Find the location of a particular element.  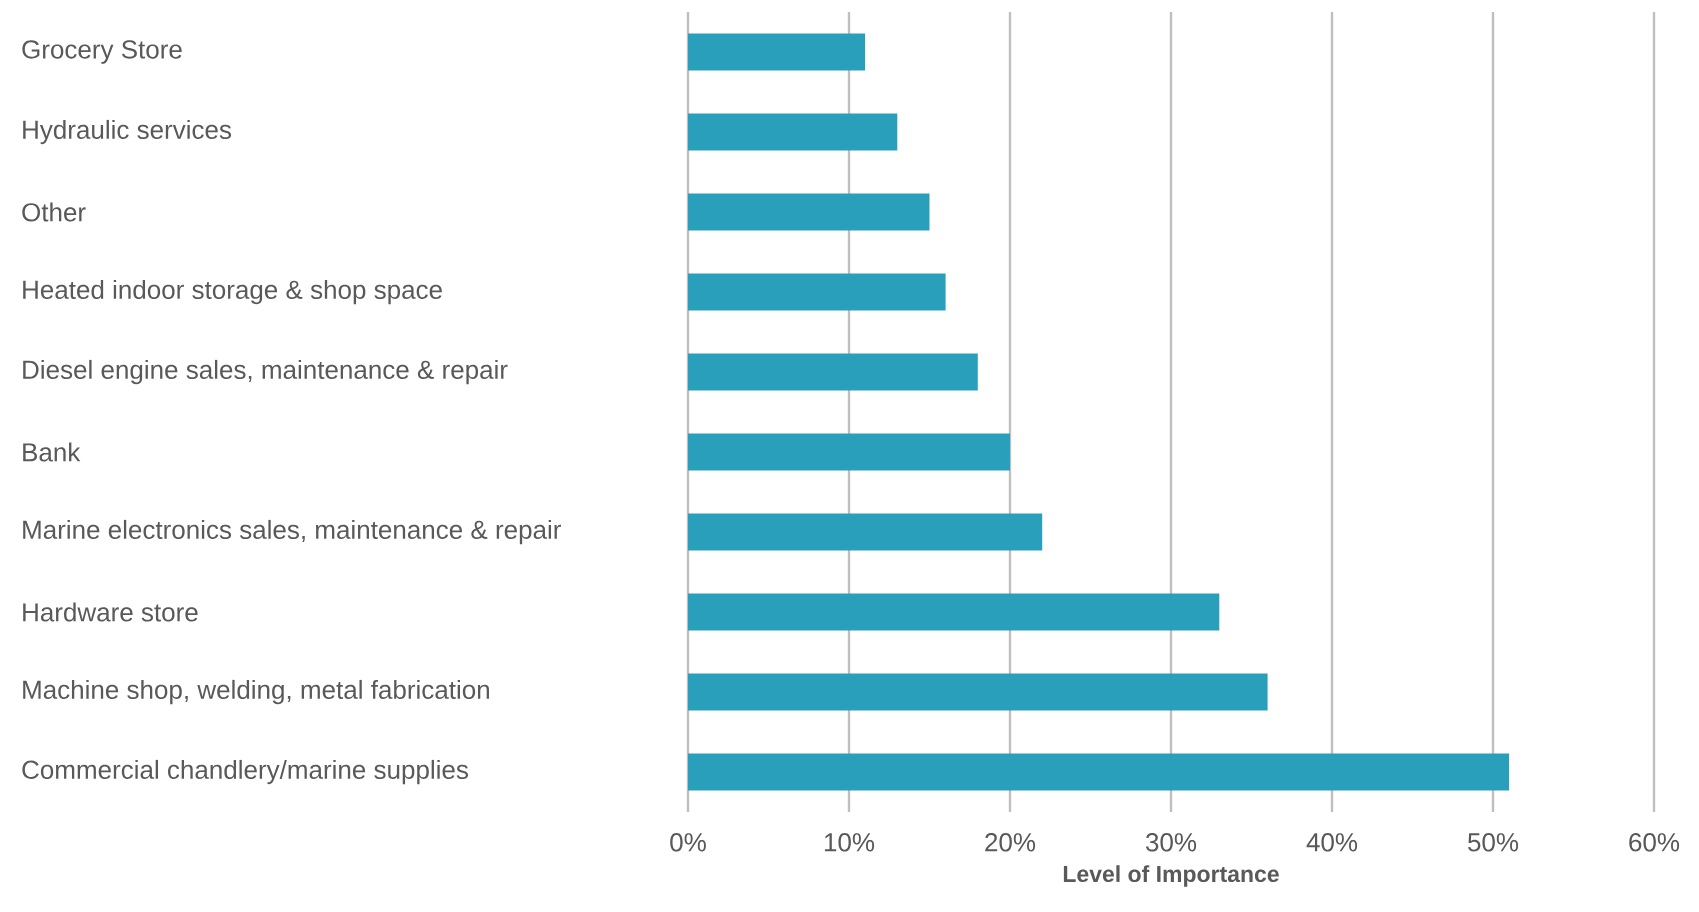

y-tick-label: Machine shop, welding, metal fabrication is located at coordinates (256, 692).